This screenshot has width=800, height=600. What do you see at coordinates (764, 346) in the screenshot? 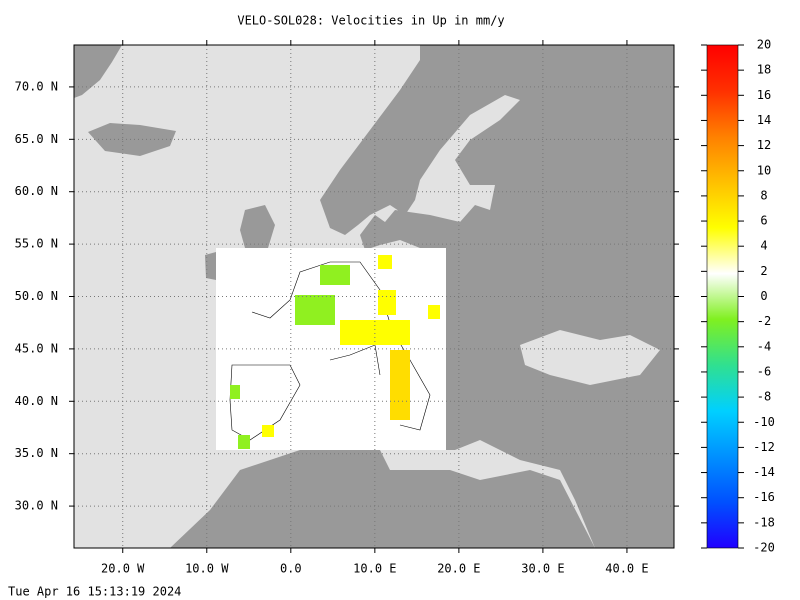
I see `colorbar-label: -4` at bounding box center [764, 346].